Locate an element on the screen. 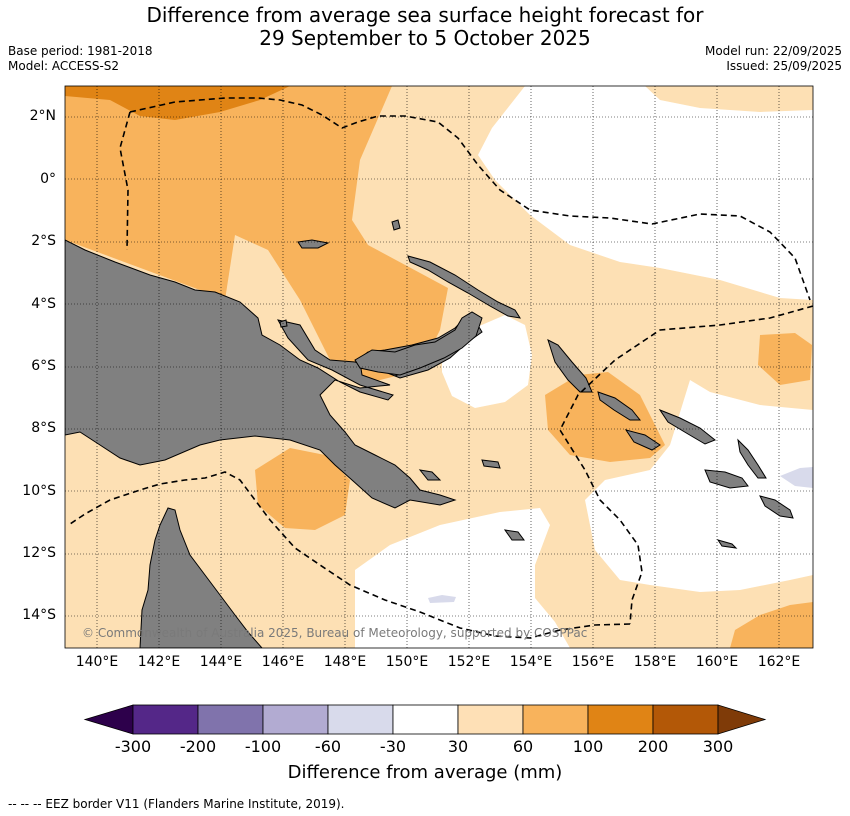 The width and height of the screenshot is (850, 816). land-new-georgia is located at coordinates (642, 440).